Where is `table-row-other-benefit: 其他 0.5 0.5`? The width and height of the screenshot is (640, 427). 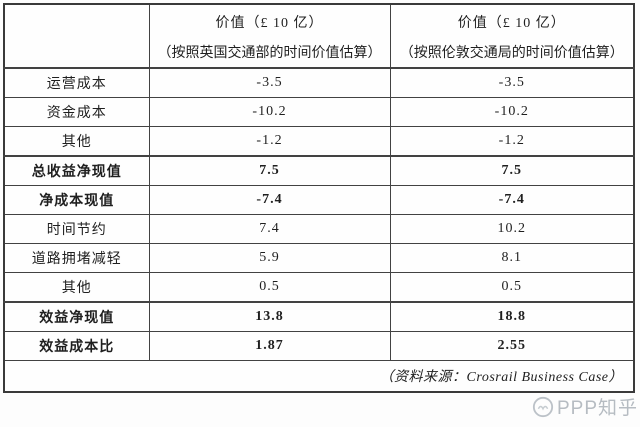 table-row-other-benefit: 其他 0.5 0.5 is located at coordinates (319, 287).